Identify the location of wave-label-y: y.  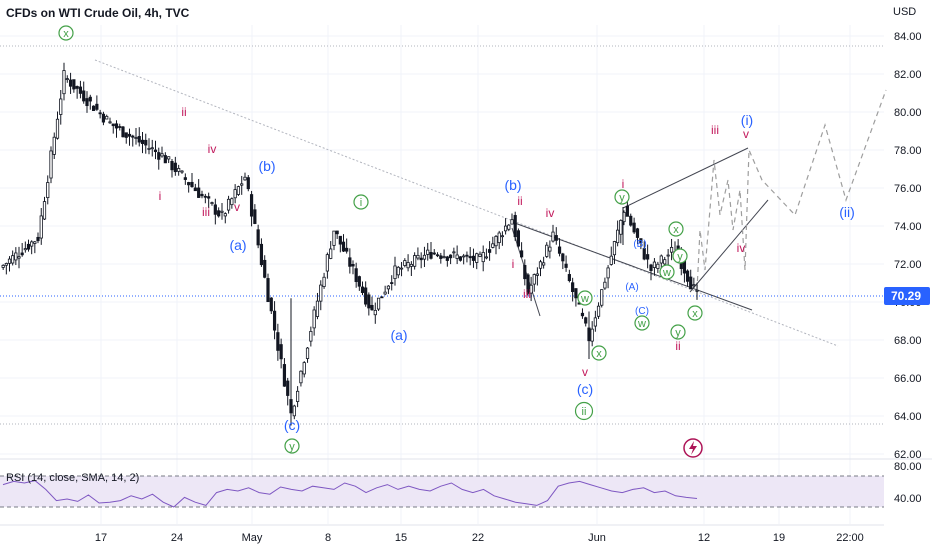
(678, 333).